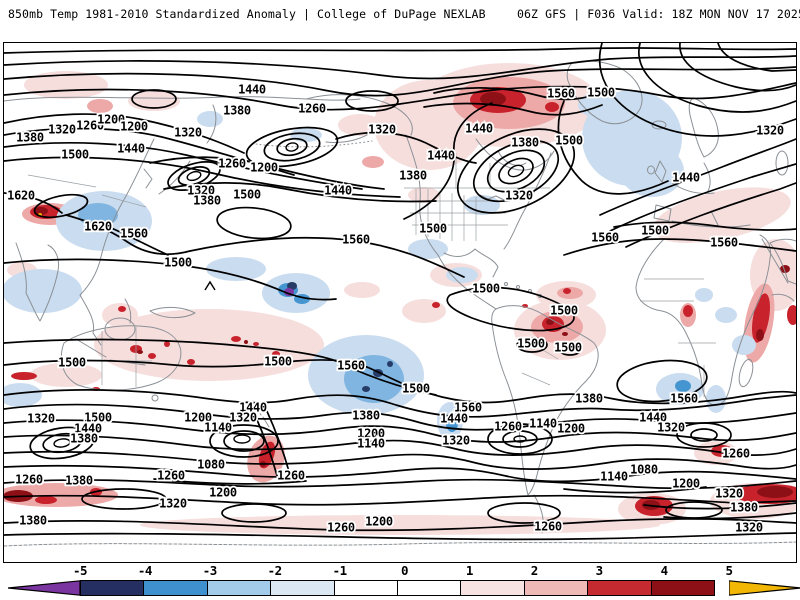 This screenshot has height=600, width=800. I want to click on under-range-arrow, so click(44, 588).